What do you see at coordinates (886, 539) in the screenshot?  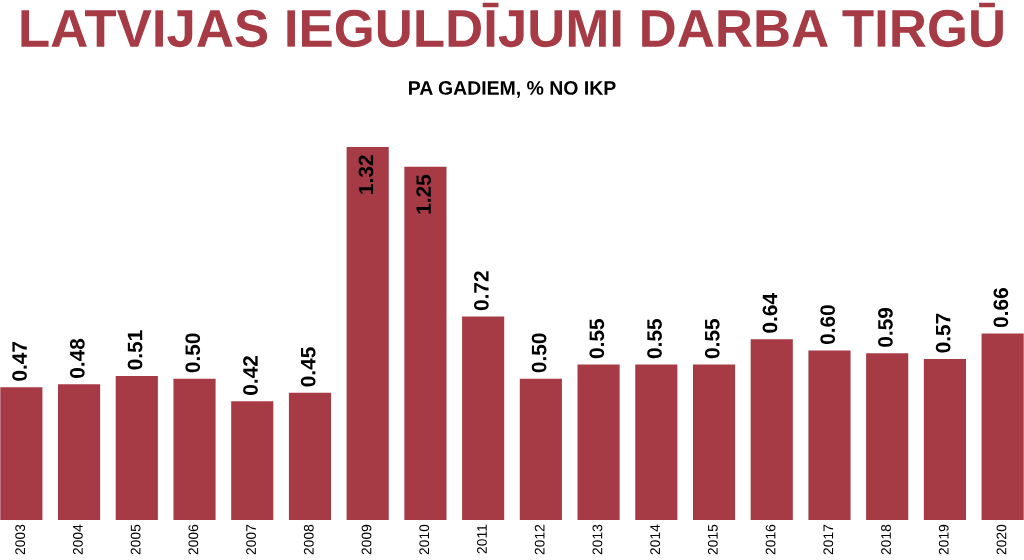 I see `x-tick-label: 2018` at bounding box center [886, 539].